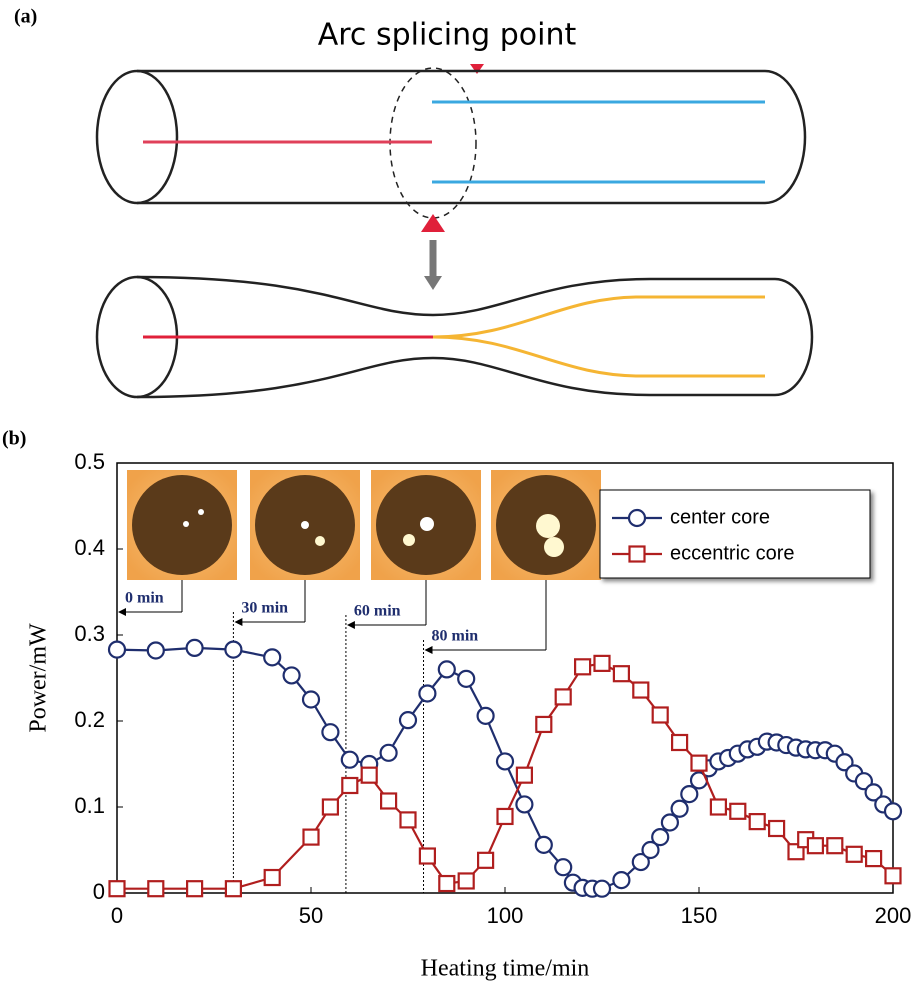  What do you see at coordinates (893, 915) in the screenshot?
I see `x-tick-label: 200` at bounding box center [893, 915].